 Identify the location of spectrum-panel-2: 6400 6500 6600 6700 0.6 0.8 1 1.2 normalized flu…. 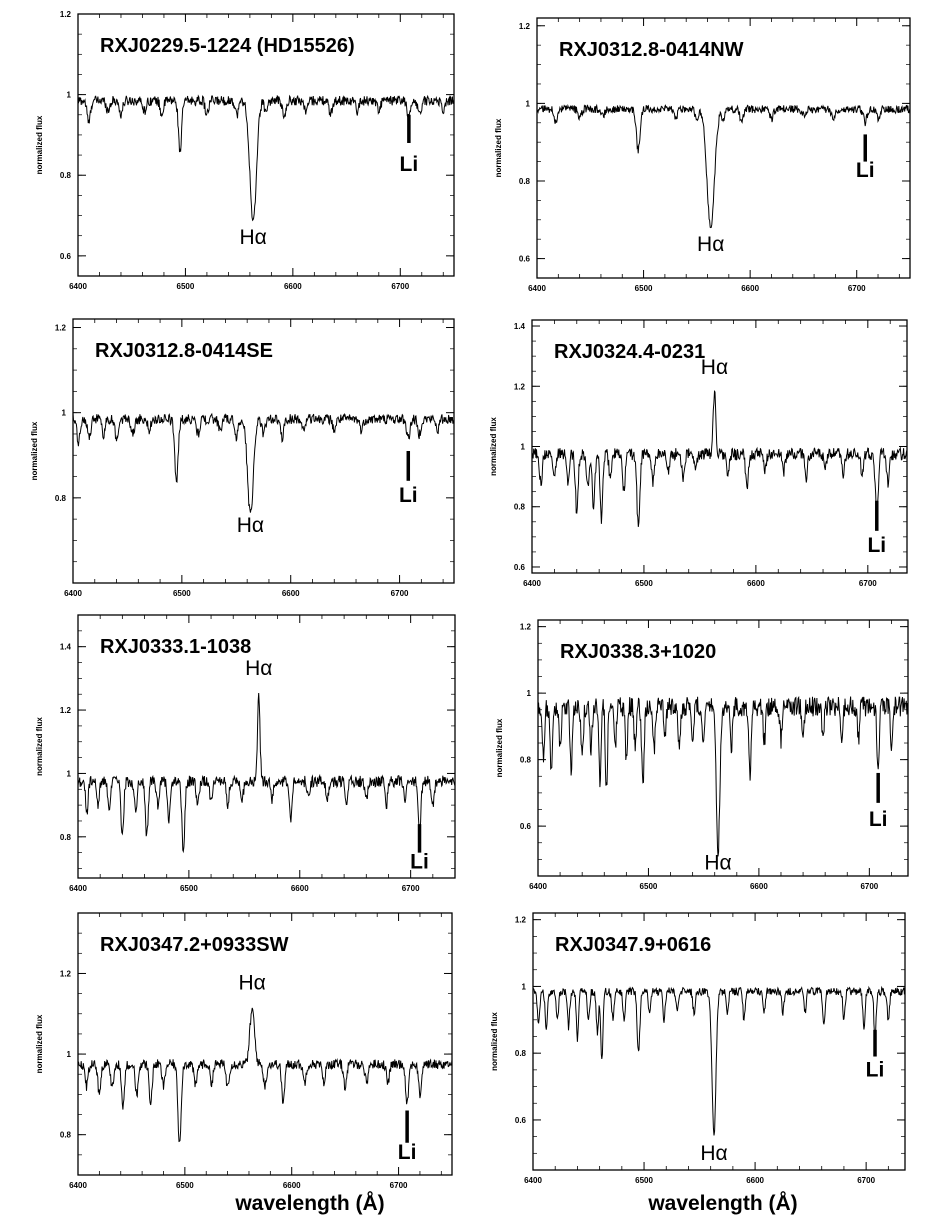
(702, 155).